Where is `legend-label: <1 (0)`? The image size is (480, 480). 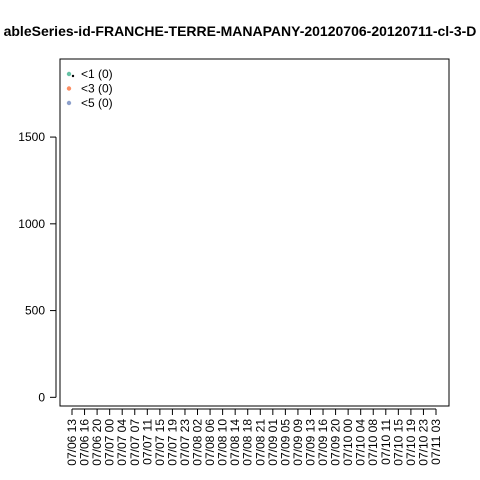
legend-label: <1 (0) is located at coordinates (97, 74).